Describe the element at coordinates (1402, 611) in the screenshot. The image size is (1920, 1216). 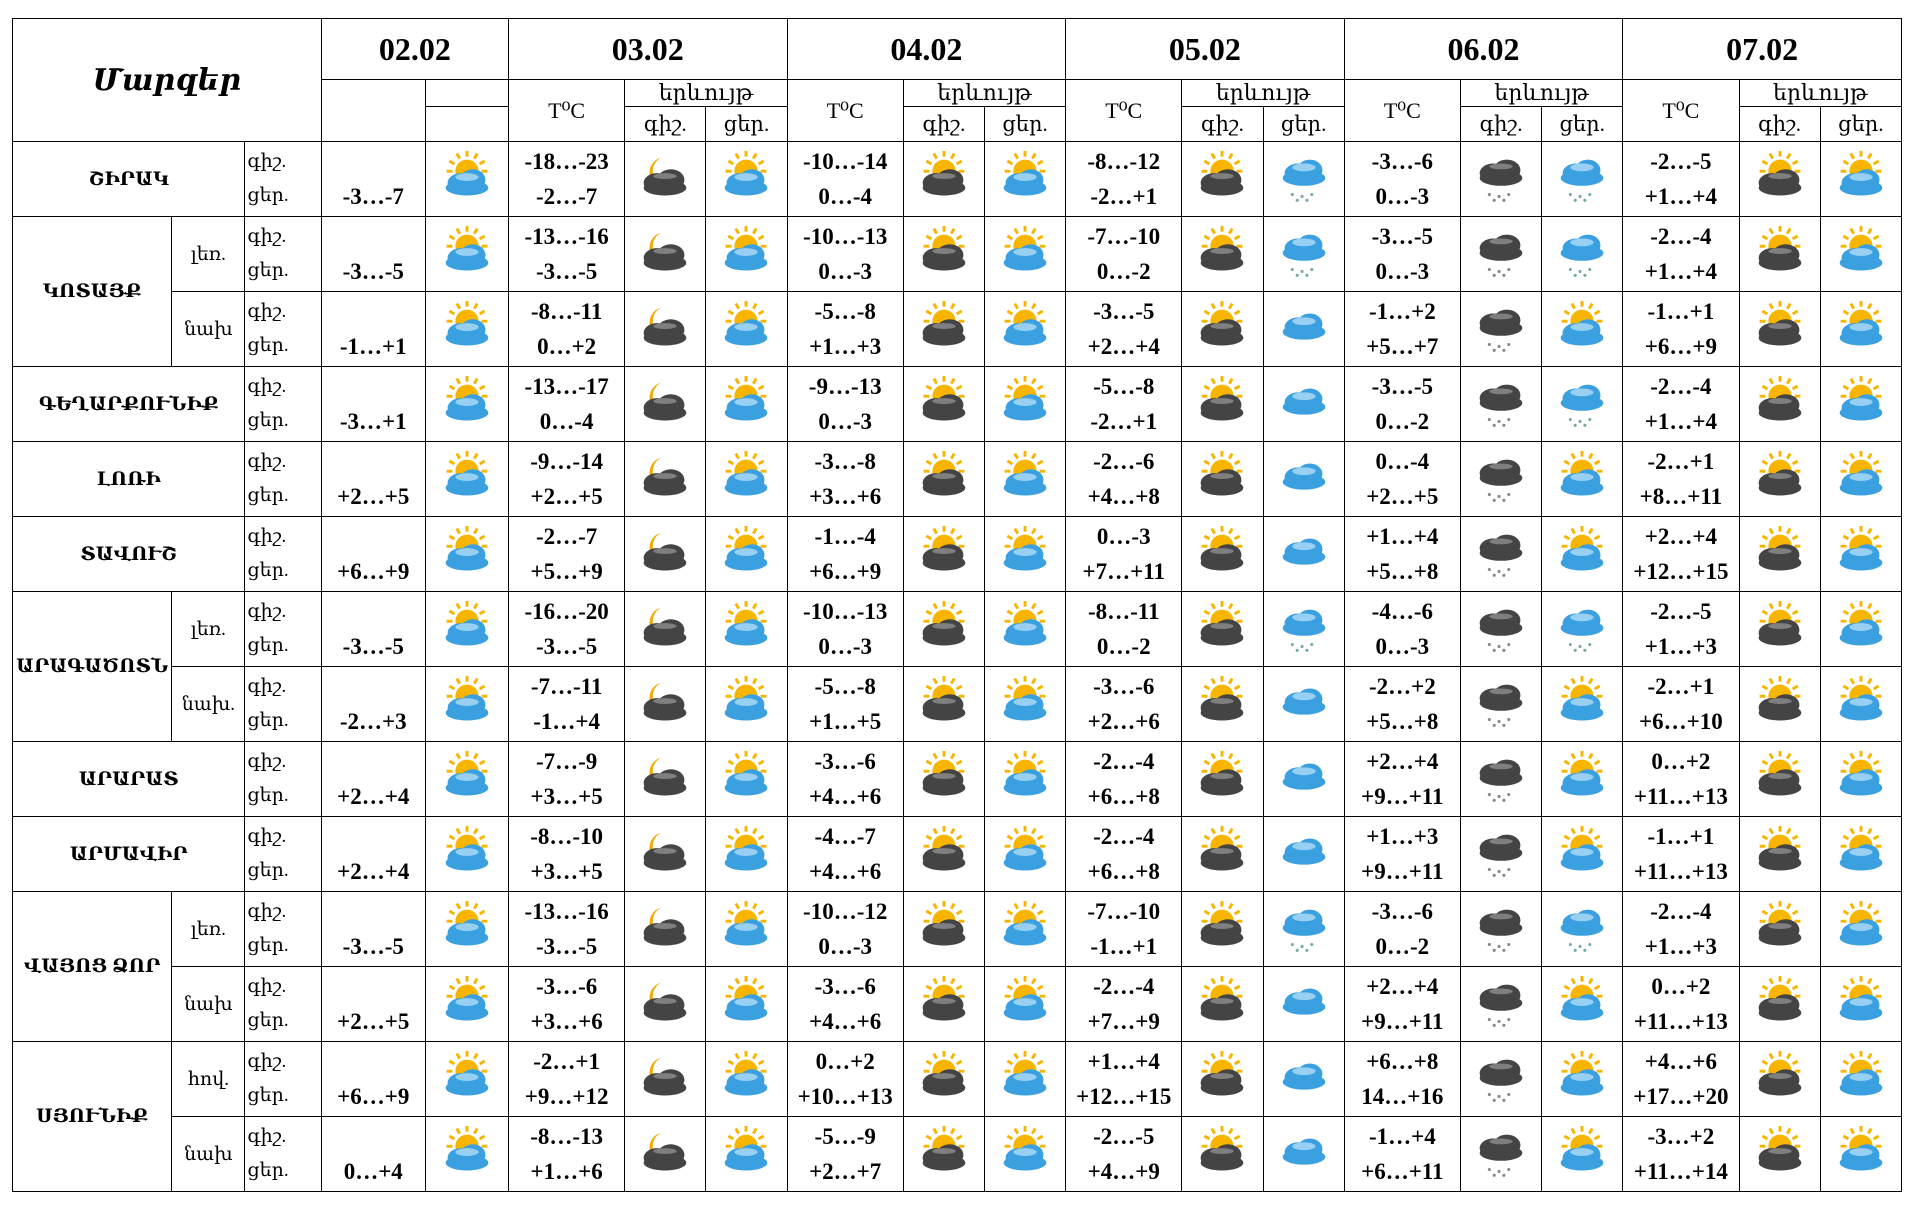
I see `temp: -4…-6` at that location.